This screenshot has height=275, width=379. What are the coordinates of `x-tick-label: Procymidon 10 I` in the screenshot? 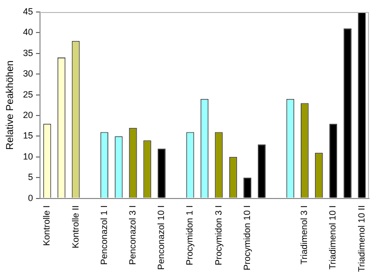 It's located at (247, 237).